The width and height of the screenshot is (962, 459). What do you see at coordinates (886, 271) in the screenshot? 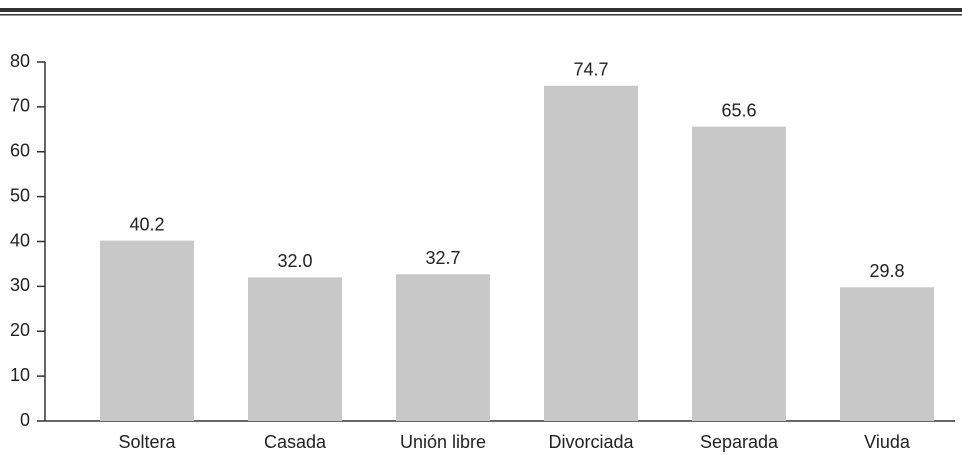
I see `value-label: 29.8` at bounding box center [886, 271].